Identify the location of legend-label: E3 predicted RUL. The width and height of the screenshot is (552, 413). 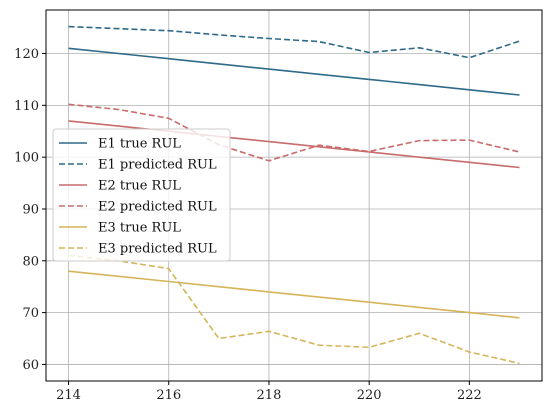
(157, 249).